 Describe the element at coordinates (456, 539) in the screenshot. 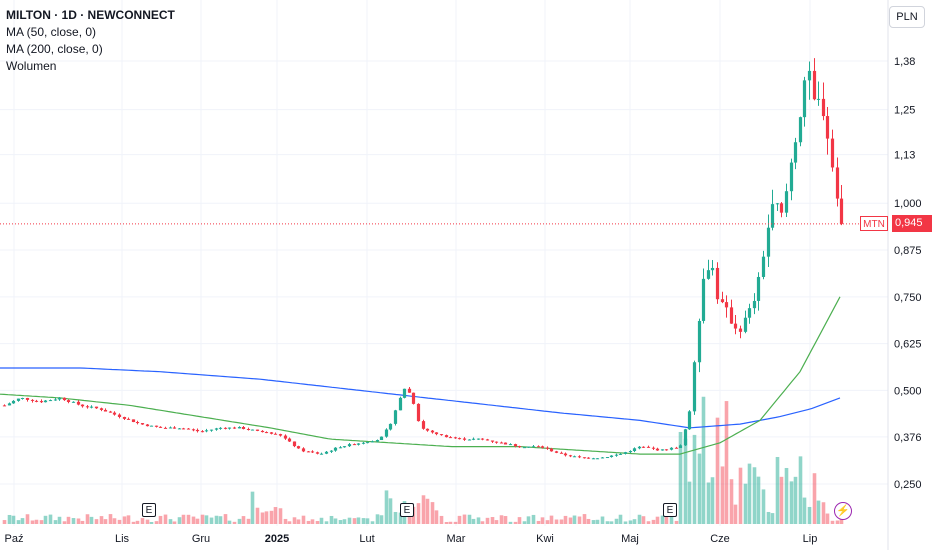

I see `x-tick-label: Mar` at that location.